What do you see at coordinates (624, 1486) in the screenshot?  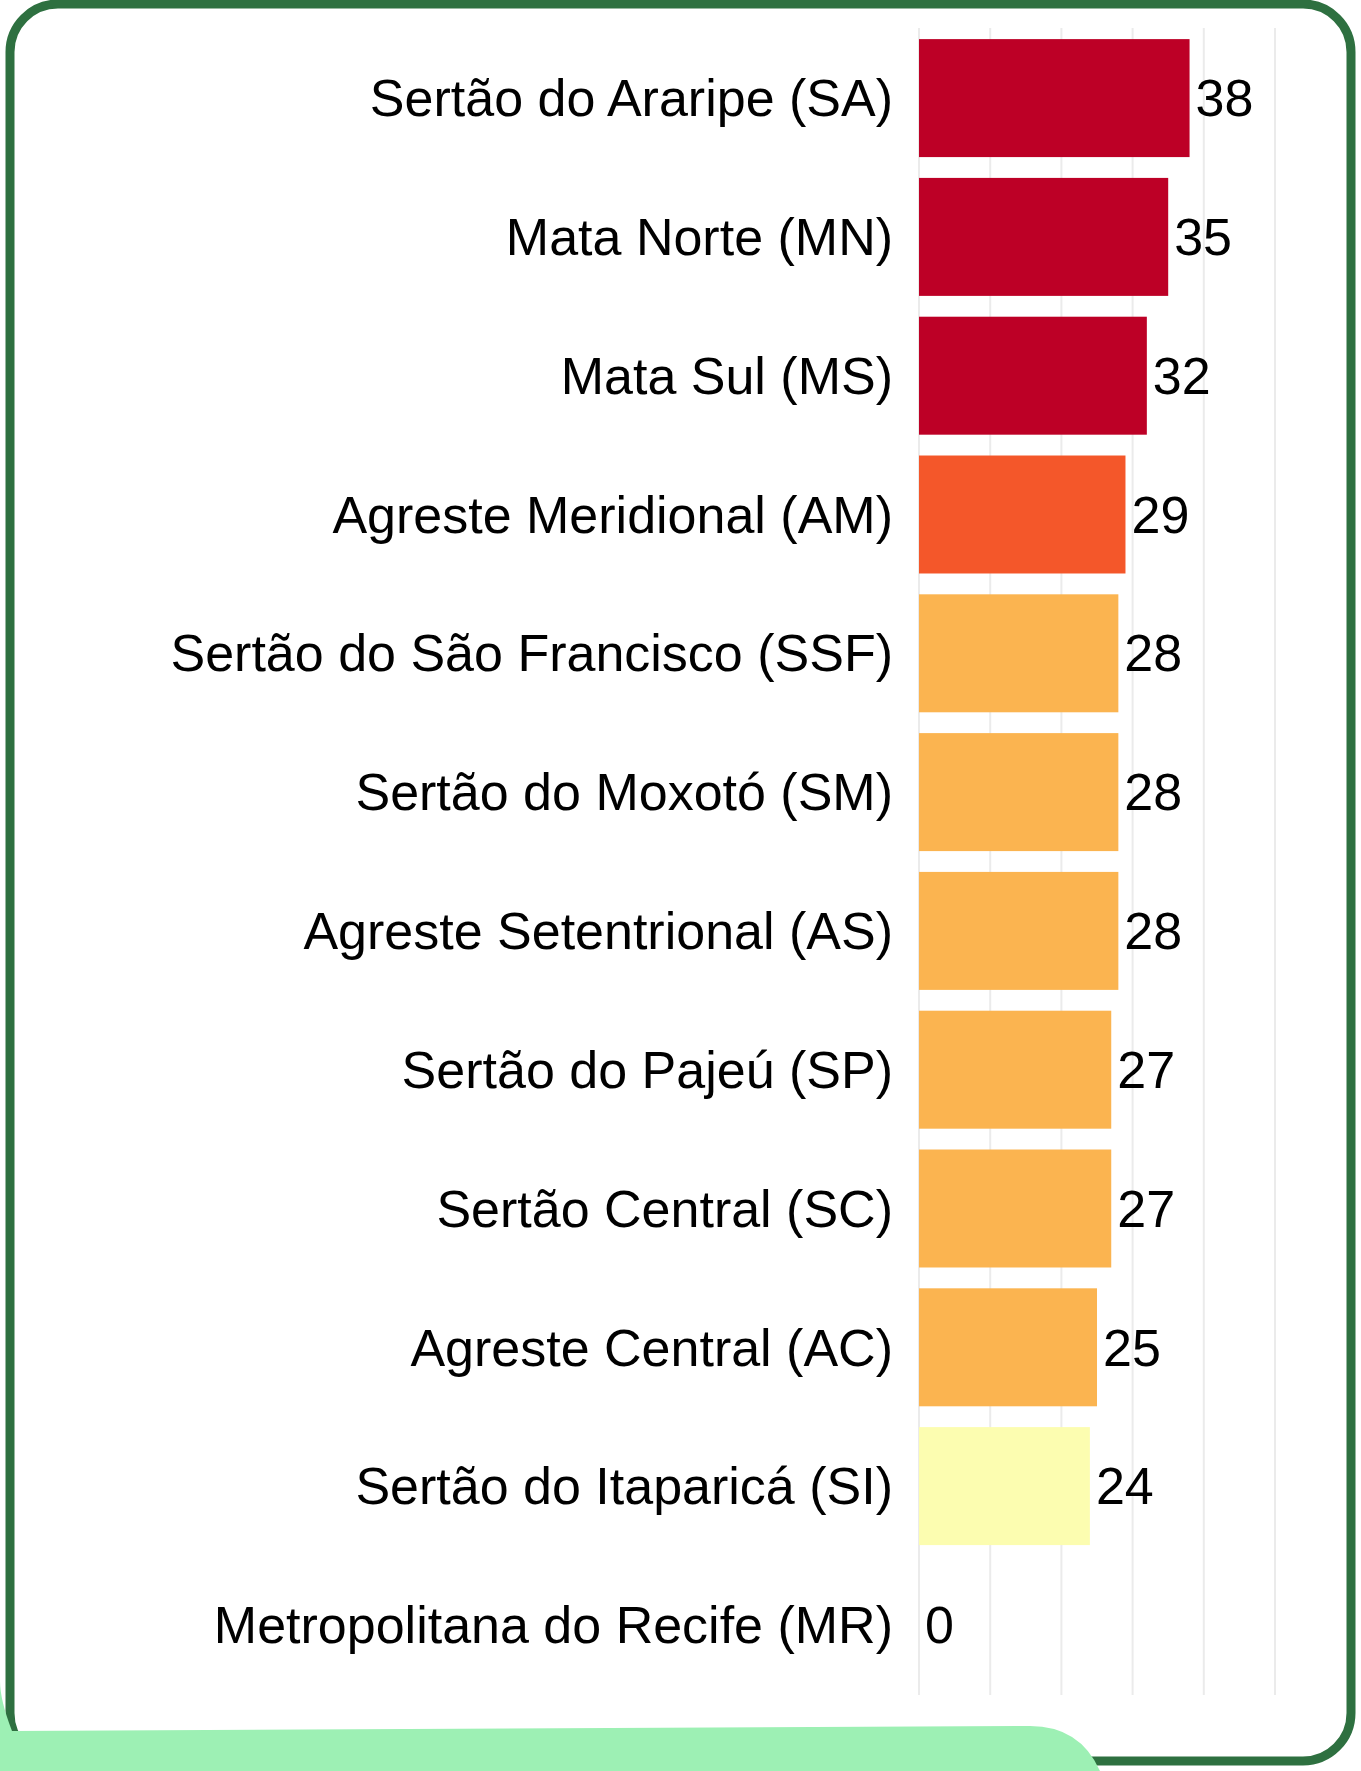 I see `y-tick-label: Sertão do Itaparicá (SI)` at bounding box center [624, 1486].